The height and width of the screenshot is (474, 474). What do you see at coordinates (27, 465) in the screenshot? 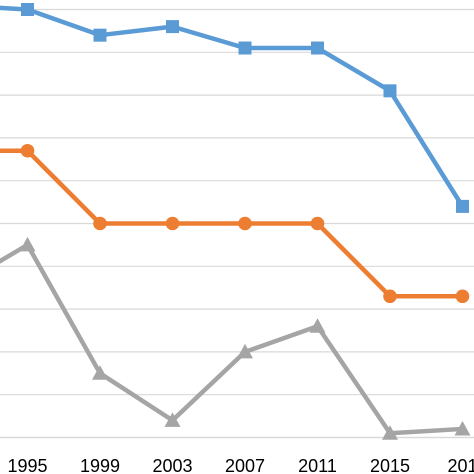
I see `x-tick-label: 1995` at bounding box center [27, 465].